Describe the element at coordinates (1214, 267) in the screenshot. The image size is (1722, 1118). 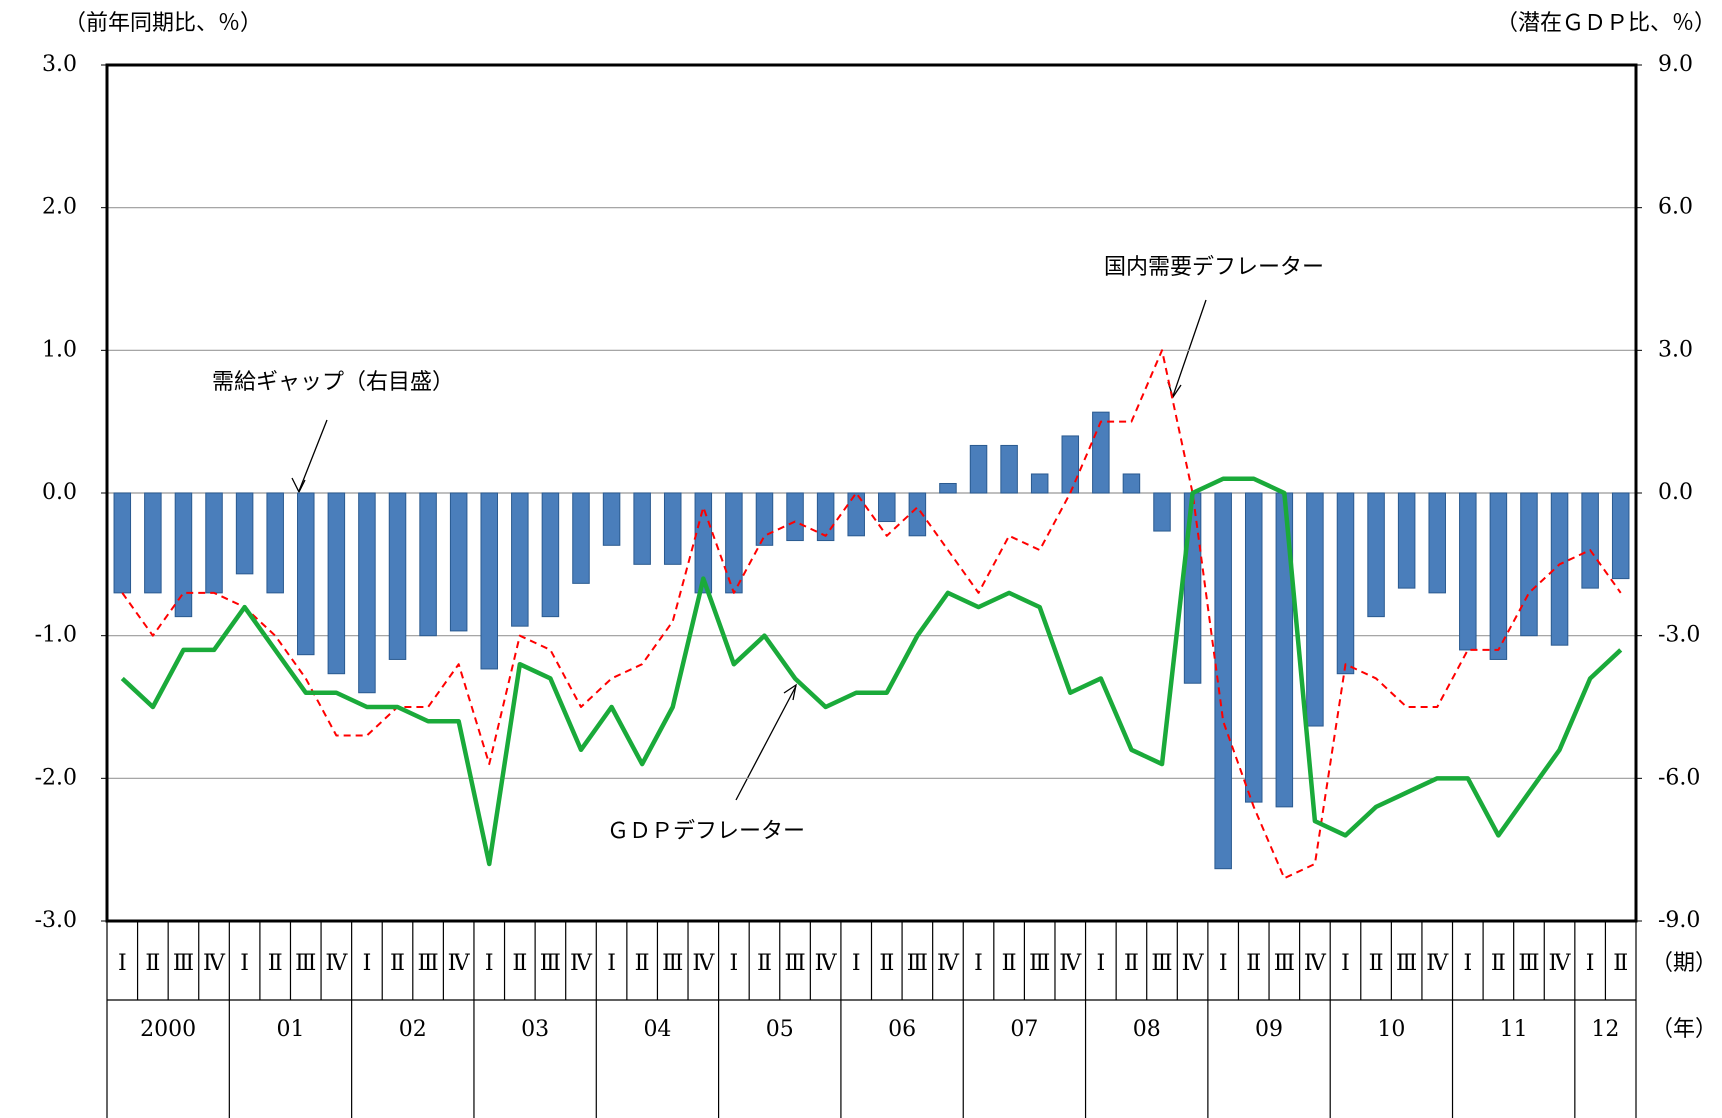
I see `red-line-annotation: 国内需要デフレーター` at that location.